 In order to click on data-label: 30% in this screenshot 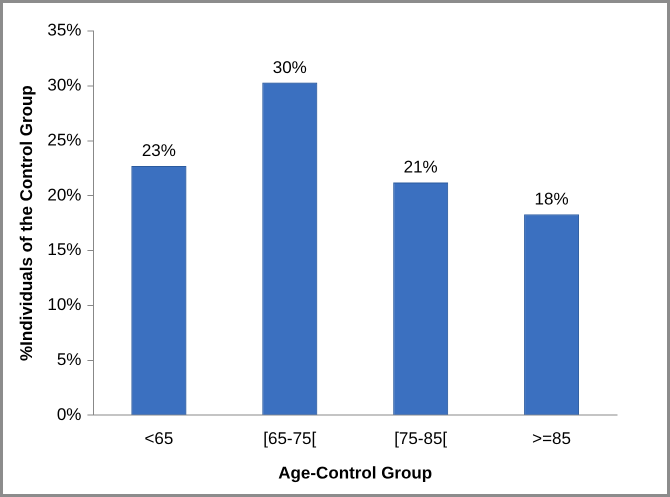, I will do `click(289, 67)`.